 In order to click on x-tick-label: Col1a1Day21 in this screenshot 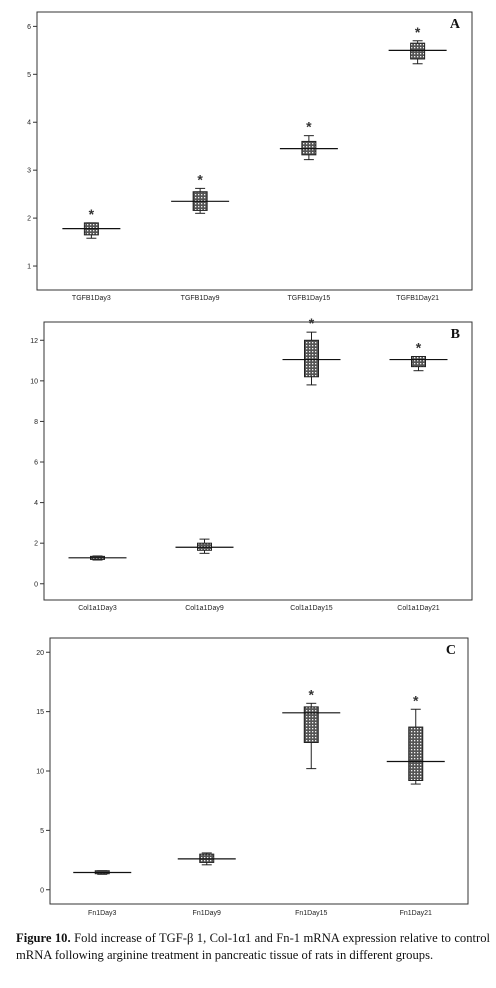, I will do `click(418, 608)`.